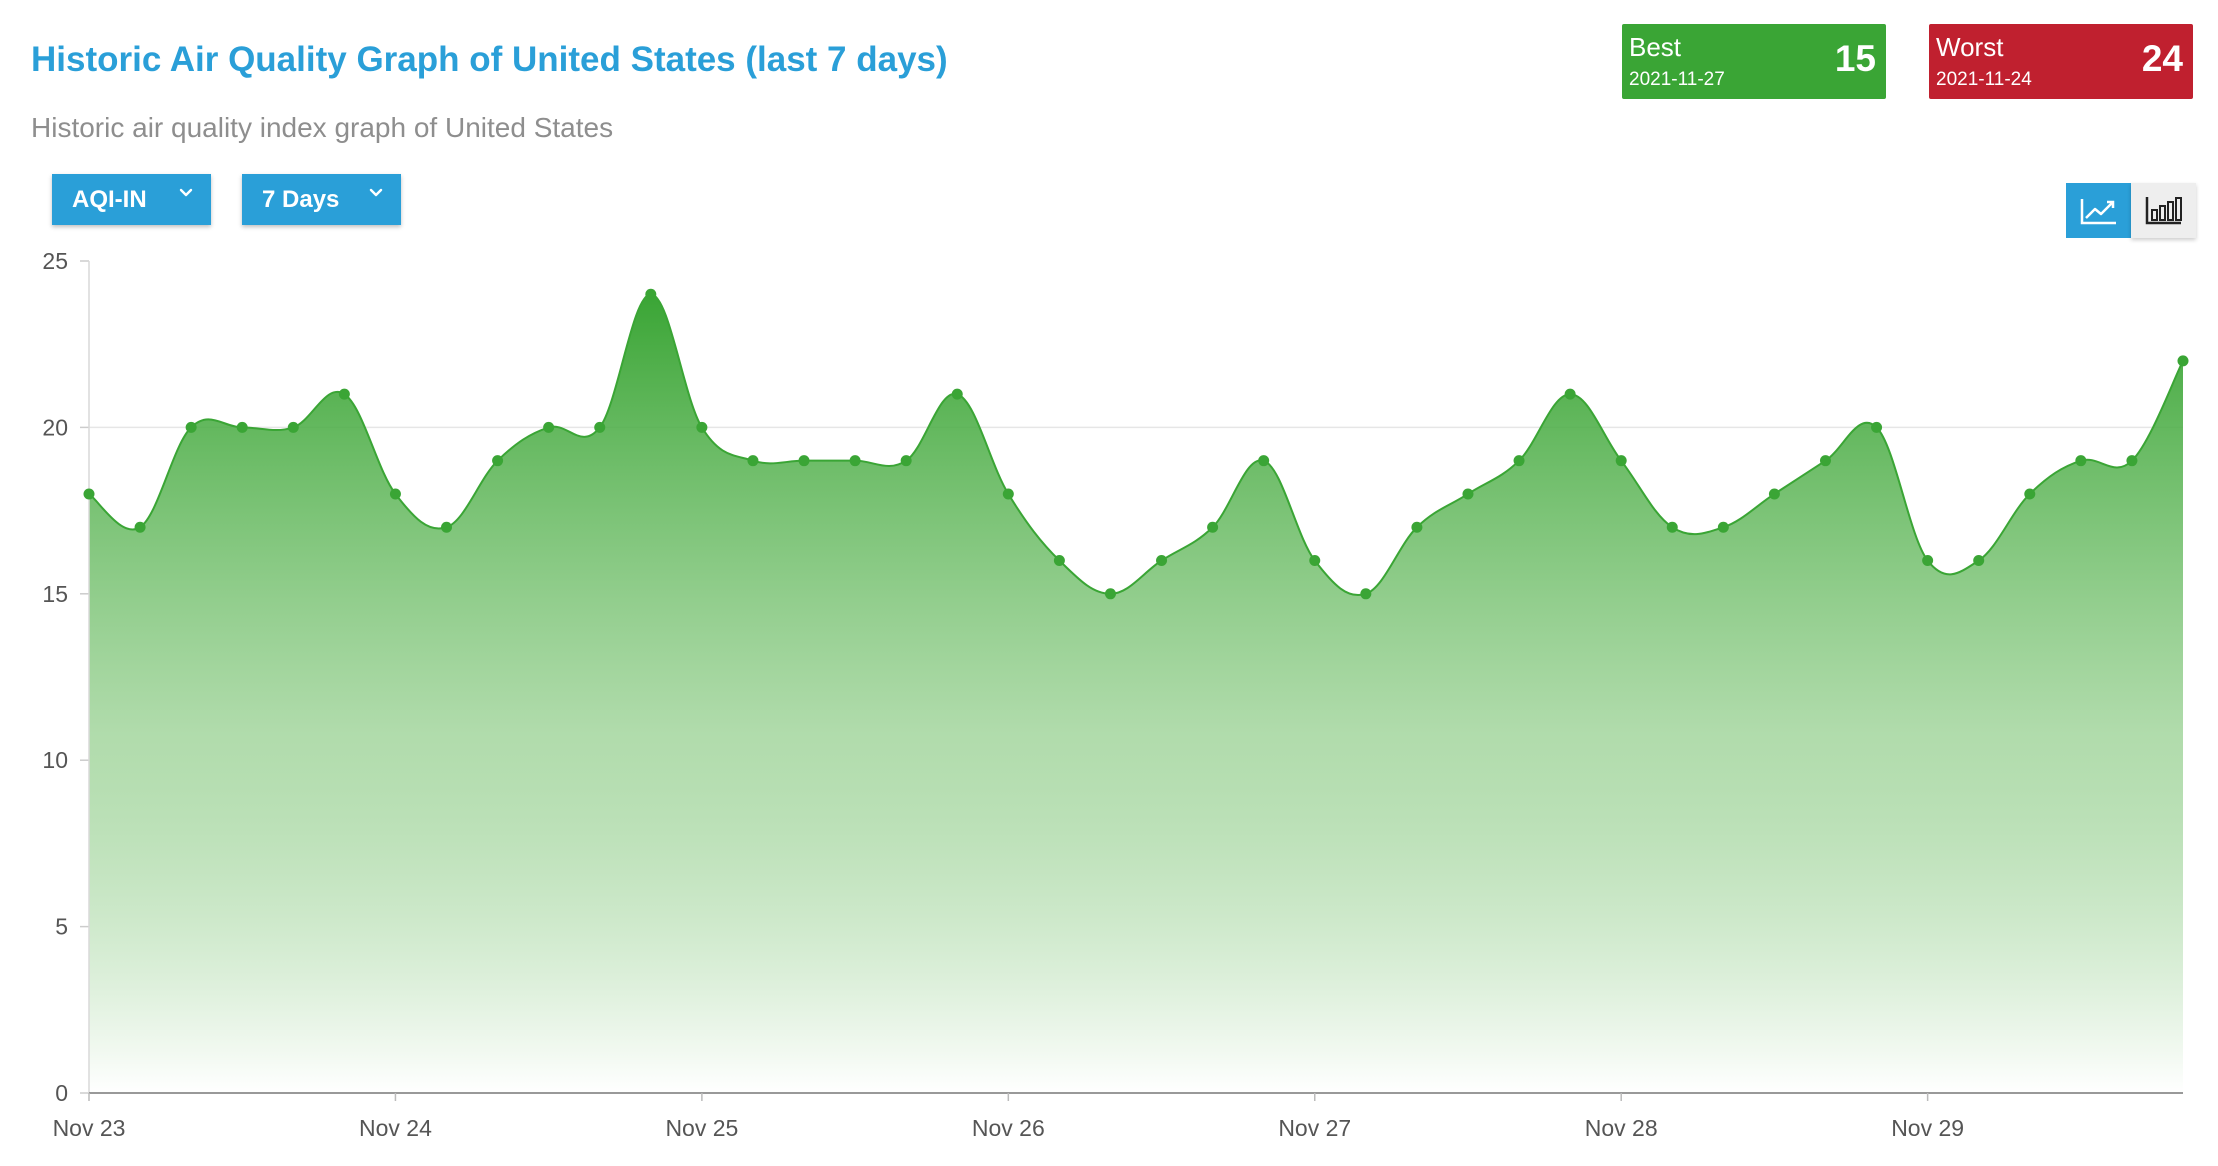  I want to click on line-chart-icon, so click(2098, 212).